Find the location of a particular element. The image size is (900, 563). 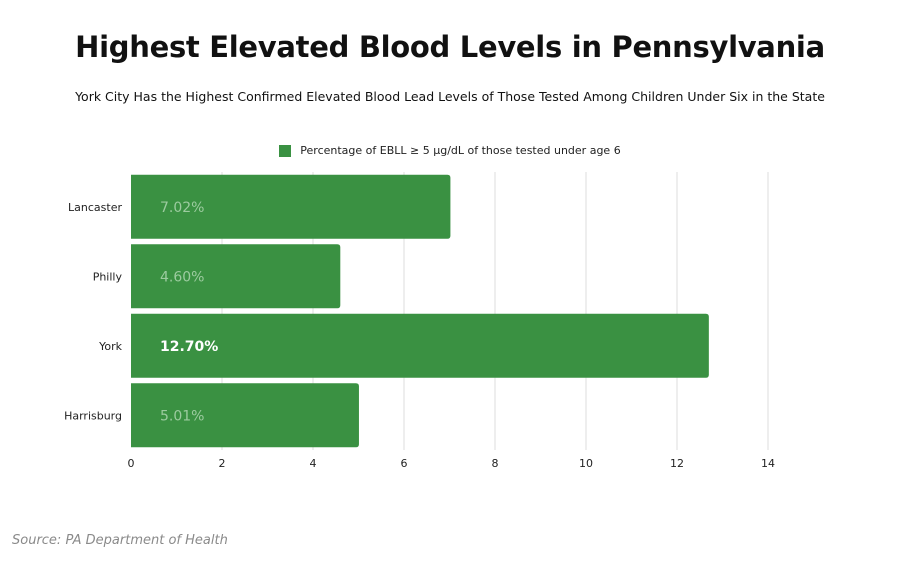

x-tick-label: 6 is located at coordinates (404, 463).